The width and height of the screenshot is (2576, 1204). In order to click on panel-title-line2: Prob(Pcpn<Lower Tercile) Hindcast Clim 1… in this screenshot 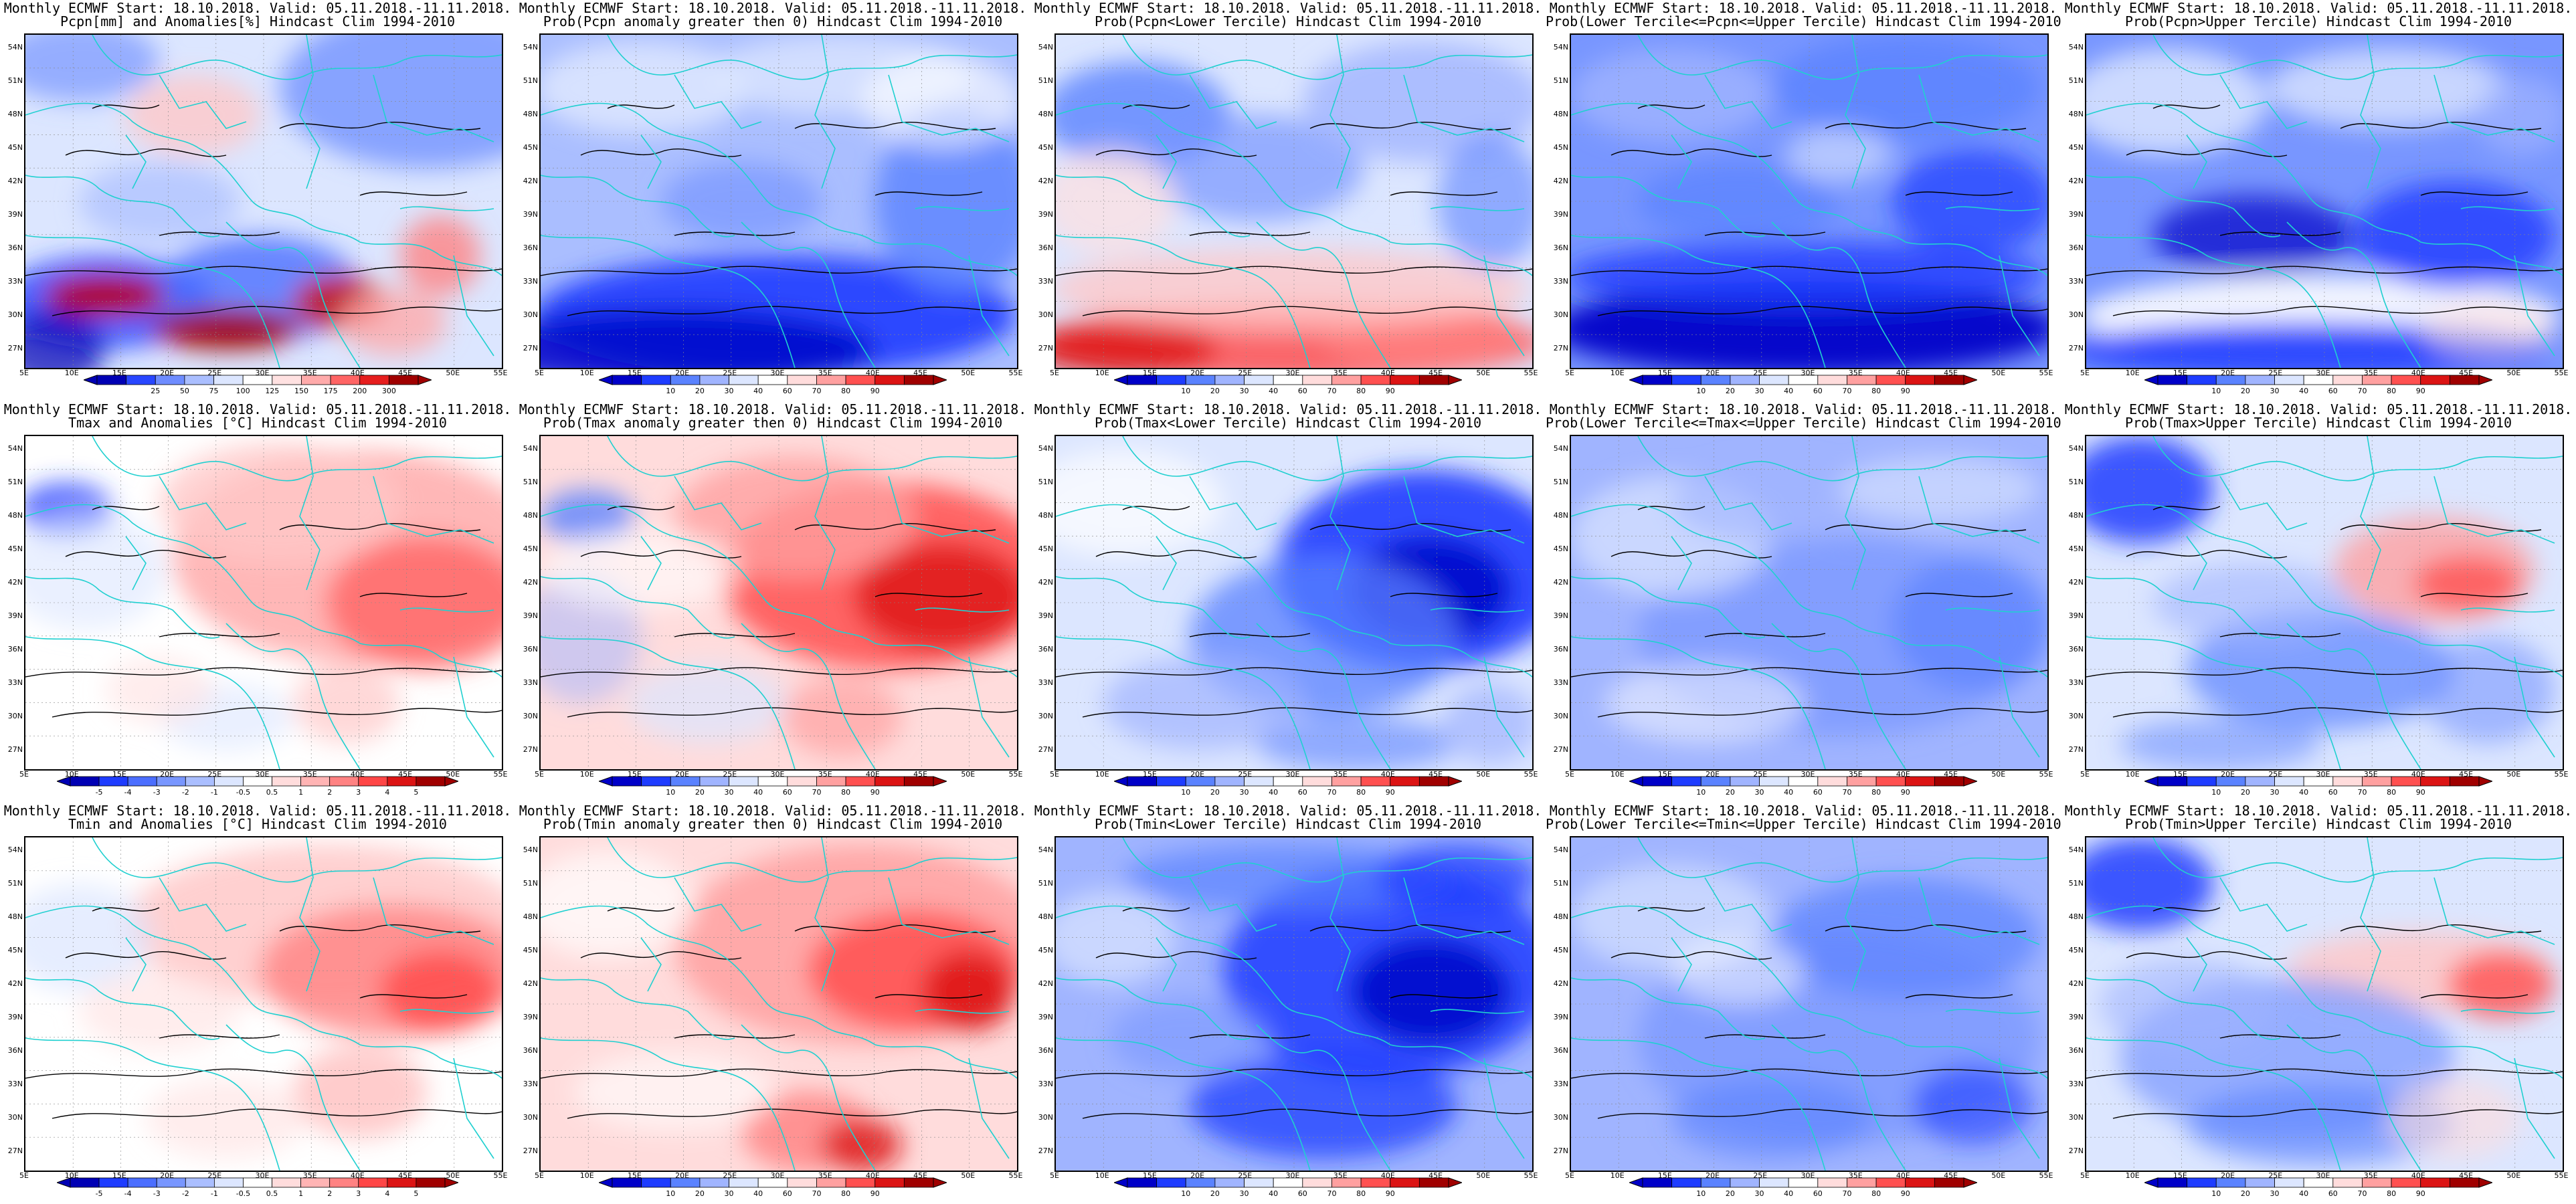, I will do `click(1288, 21)`.